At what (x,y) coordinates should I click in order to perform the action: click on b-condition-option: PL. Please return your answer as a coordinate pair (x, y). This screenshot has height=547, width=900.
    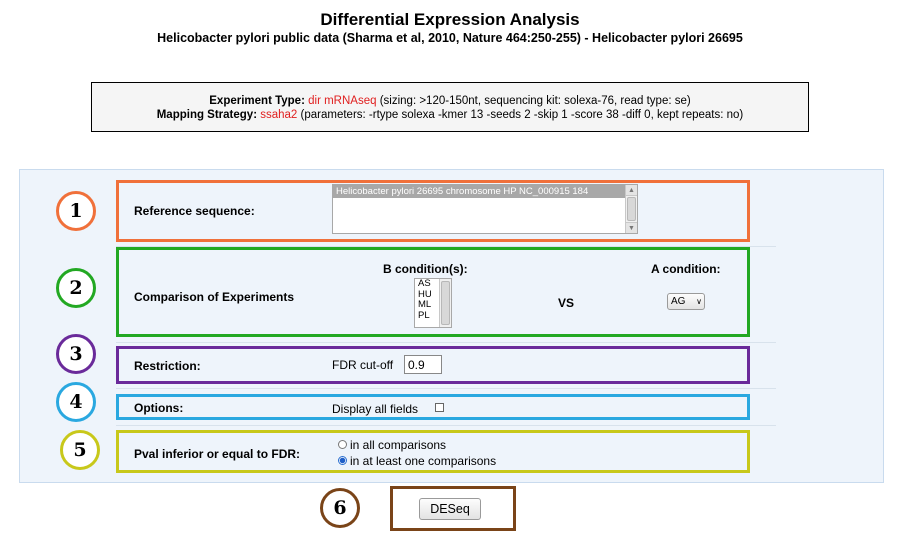
    Looking at the image, I should click on (424, 315).